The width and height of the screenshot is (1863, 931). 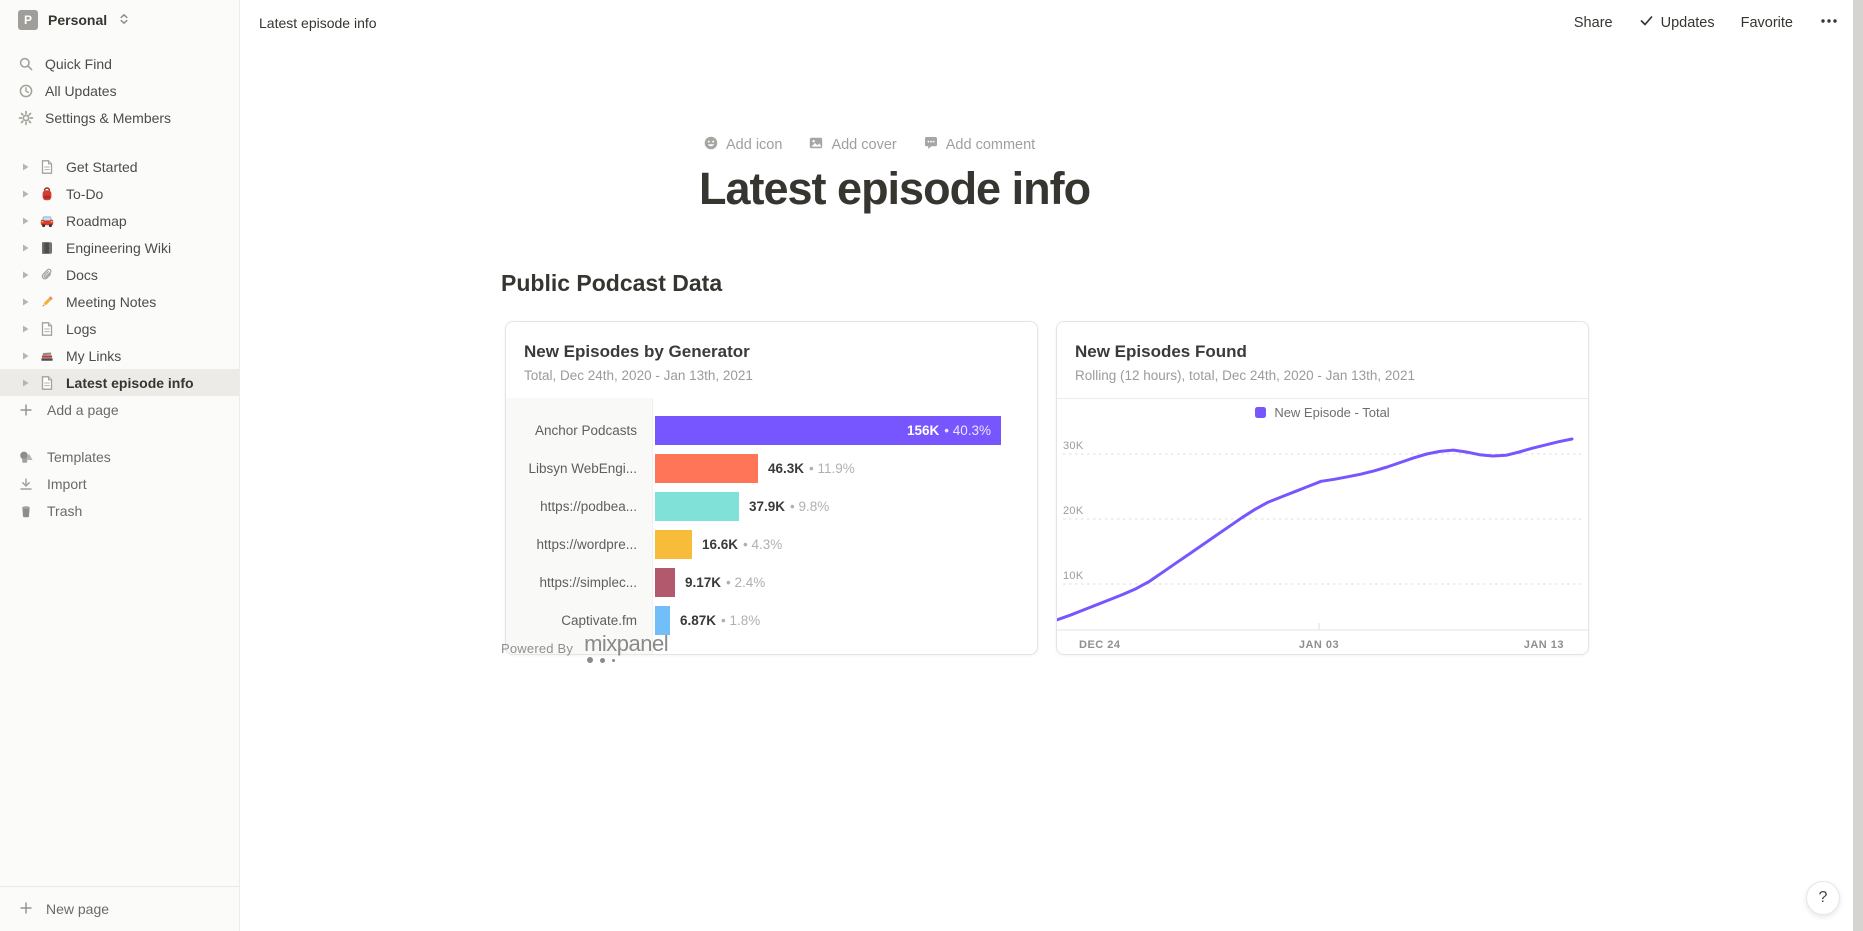 I want to click on sidebar-item-import: Import, so click(x=119, y=483).